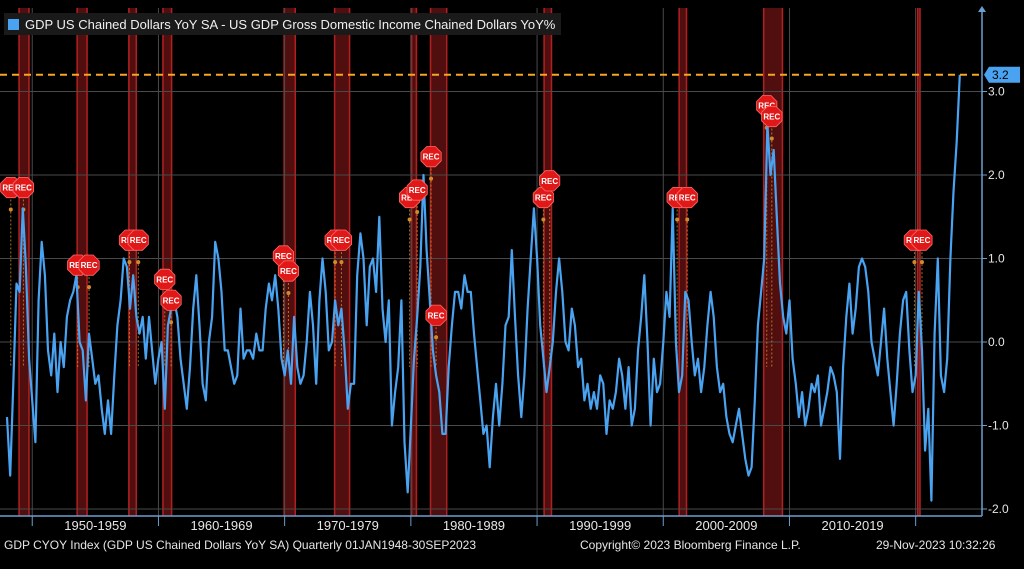  Describe the element at coordinates (600, 525) in the screenshot. I see `x-tick-label: 1990-1999` at that location.